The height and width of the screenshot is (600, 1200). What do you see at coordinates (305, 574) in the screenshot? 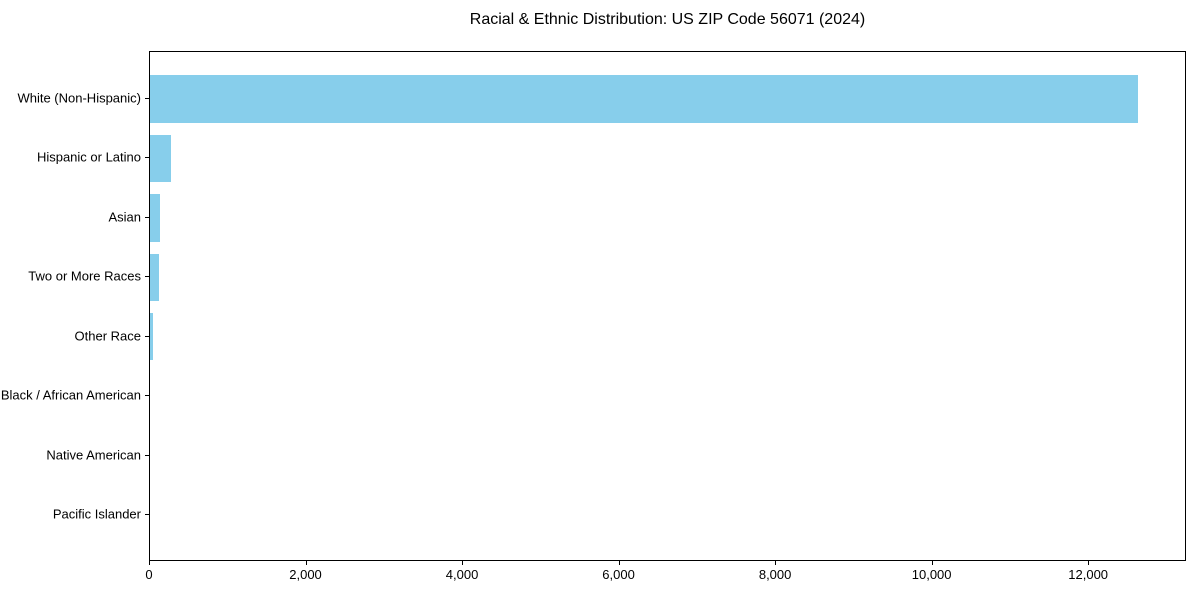
I see `x-tick-label: 2,000` at bounding box center [305, 574].